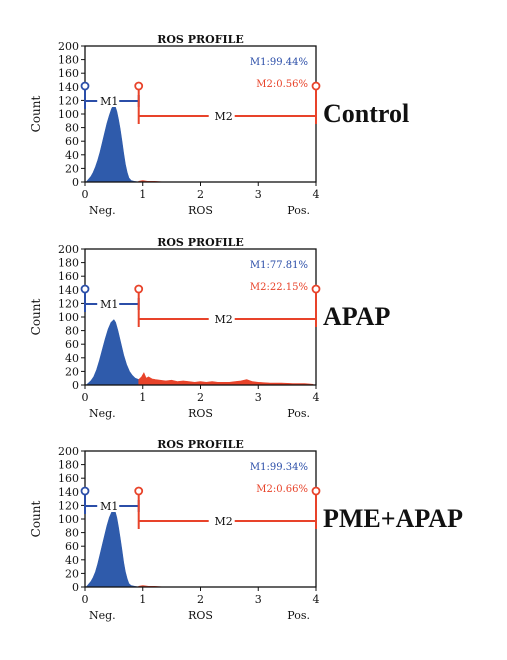 Image resolution: width=507 pixels, height=660 pixels. What do you see at coordinates (282, 489) in the screenshot?
I see `m2-percent-stat: M2:0.66%` at bounding box center [282, 489].